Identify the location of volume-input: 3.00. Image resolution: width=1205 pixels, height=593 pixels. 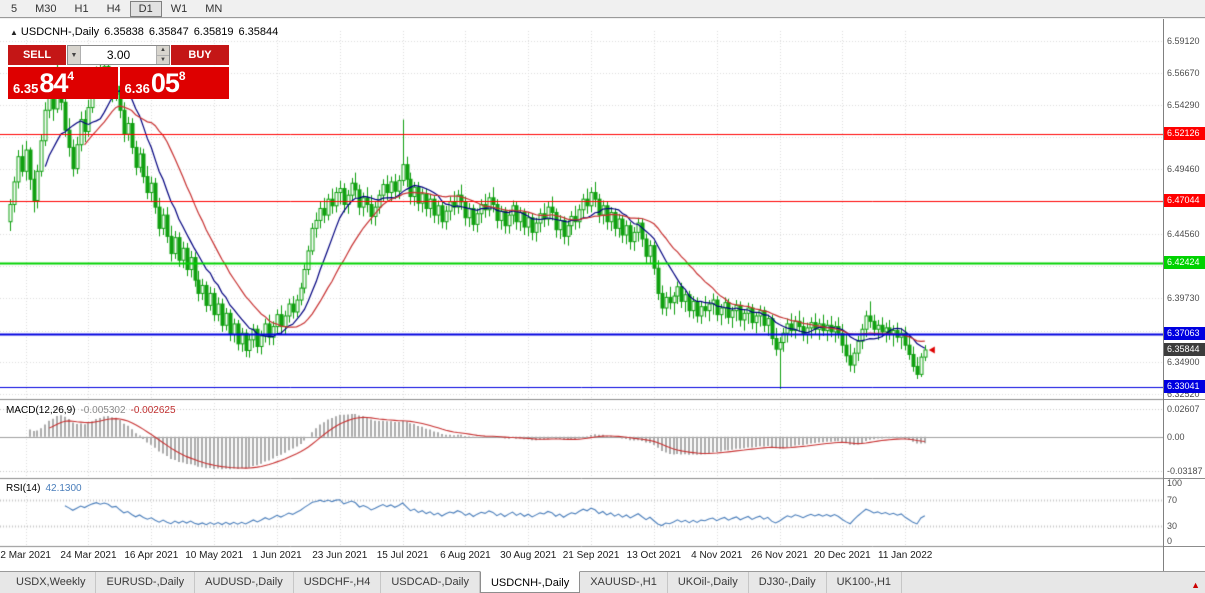
(118, 55).